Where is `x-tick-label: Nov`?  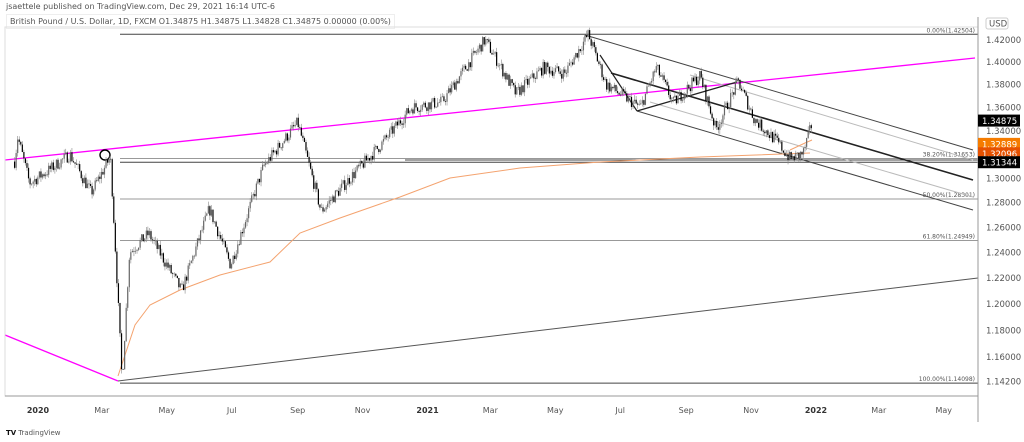 x-tick-label: Nov is located at coordinates (363, 410).